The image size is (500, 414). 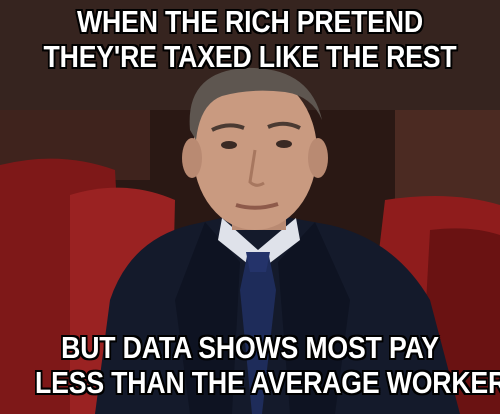 What do you see at coordinates (255, 103) in the screenshot?
I see `hair` at bounding box center [255, 103].